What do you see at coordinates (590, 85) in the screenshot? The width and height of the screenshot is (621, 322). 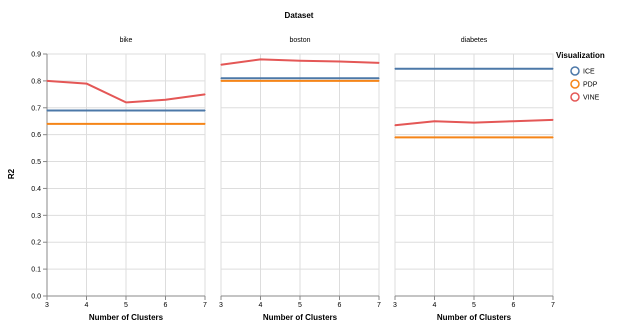 I see `legend-label: PDP` at bounding box center [590, 85].